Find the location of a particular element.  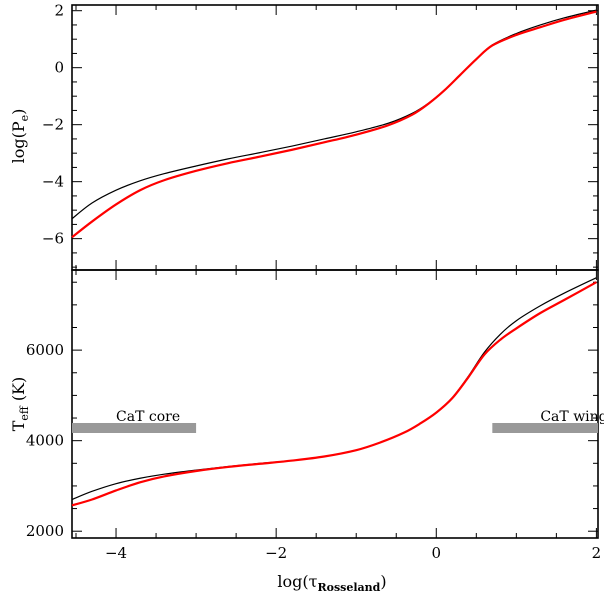

y-tick-label: 2 is located at coordinates (59, 11).